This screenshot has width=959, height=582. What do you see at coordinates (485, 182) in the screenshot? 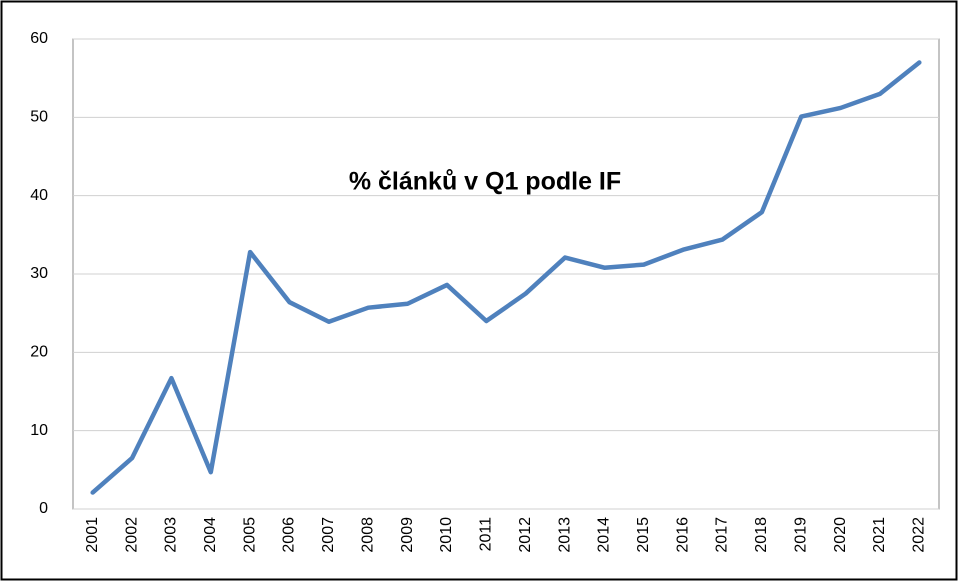
I see `chart-title: % článků v Q1 podle IF` at bounding box center [485, 182].